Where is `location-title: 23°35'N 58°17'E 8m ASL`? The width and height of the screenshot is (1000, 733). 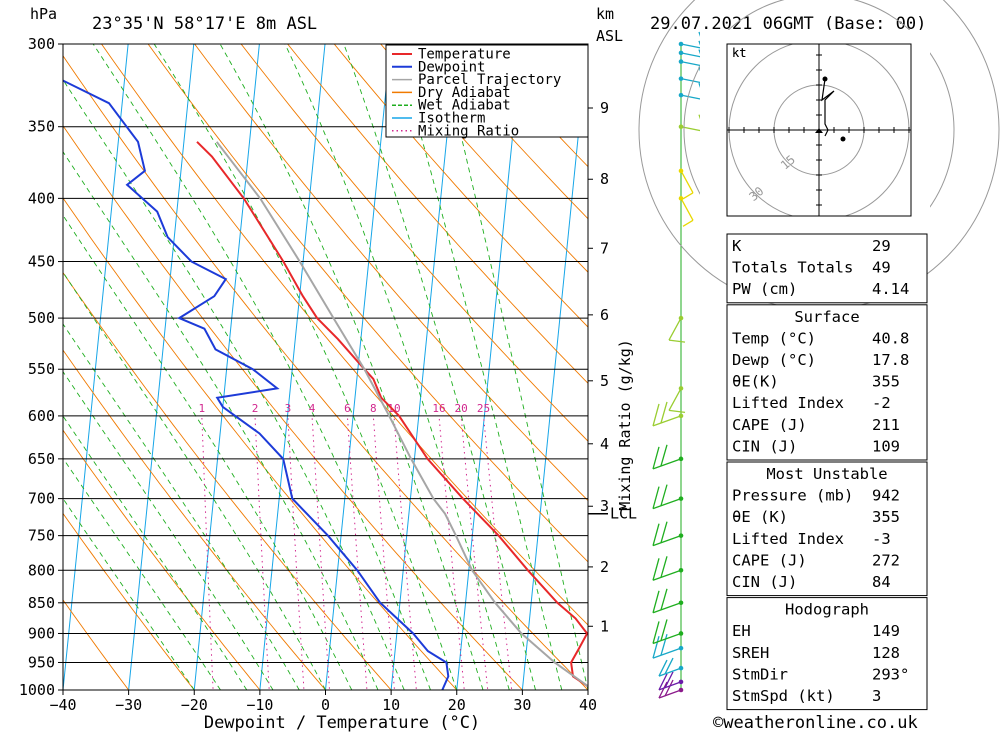
location-title: 23°35'N 58°17'E 8m ASL is located at coordinates (204, 24).